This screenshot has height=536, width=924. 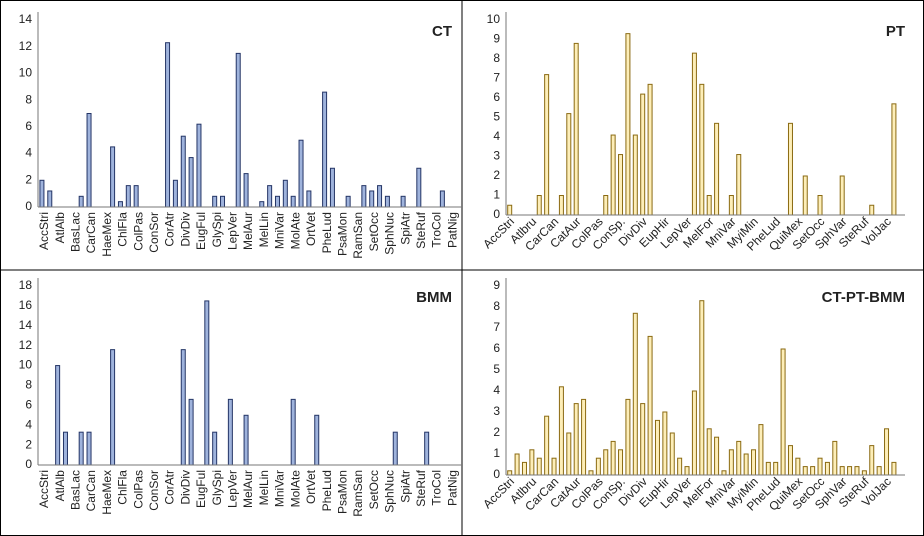 I want to click on x-tick-label: PatNig, so click(x=452, y=488).